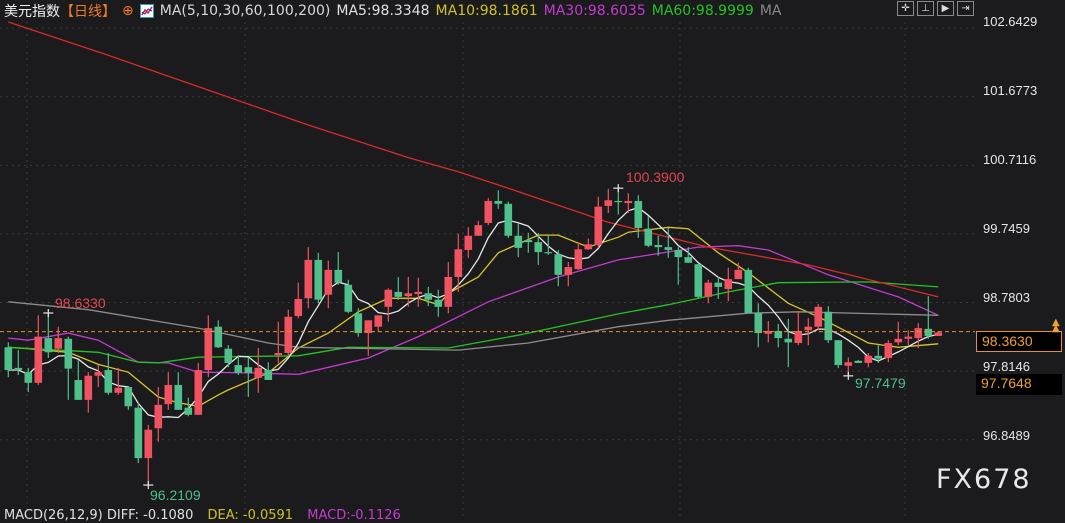 The width and height of the screenshot is (1065, 523). What do you see at coordinates (1006, 366) in the screenshot?
I see `y-tick: 97.8146` at bounding box center [1006, 366].